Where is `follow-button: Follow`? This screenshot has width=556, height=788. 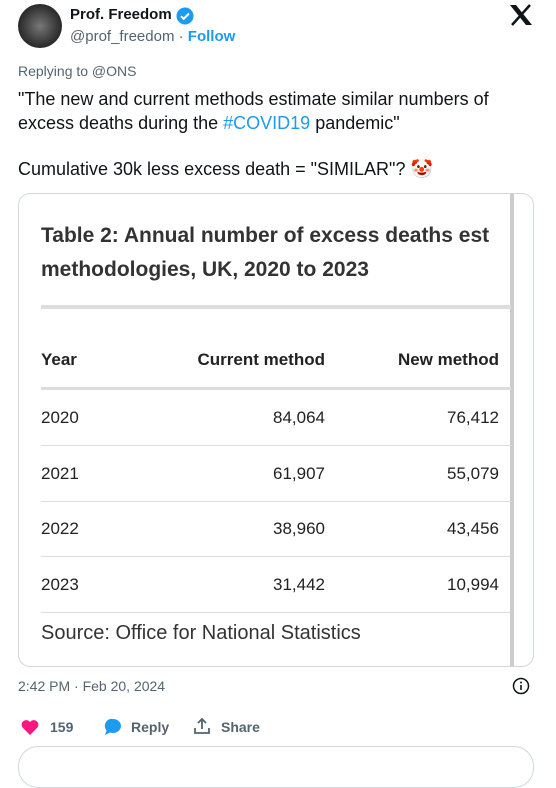
follow-button: Follow is located at coordinates (211, 36).